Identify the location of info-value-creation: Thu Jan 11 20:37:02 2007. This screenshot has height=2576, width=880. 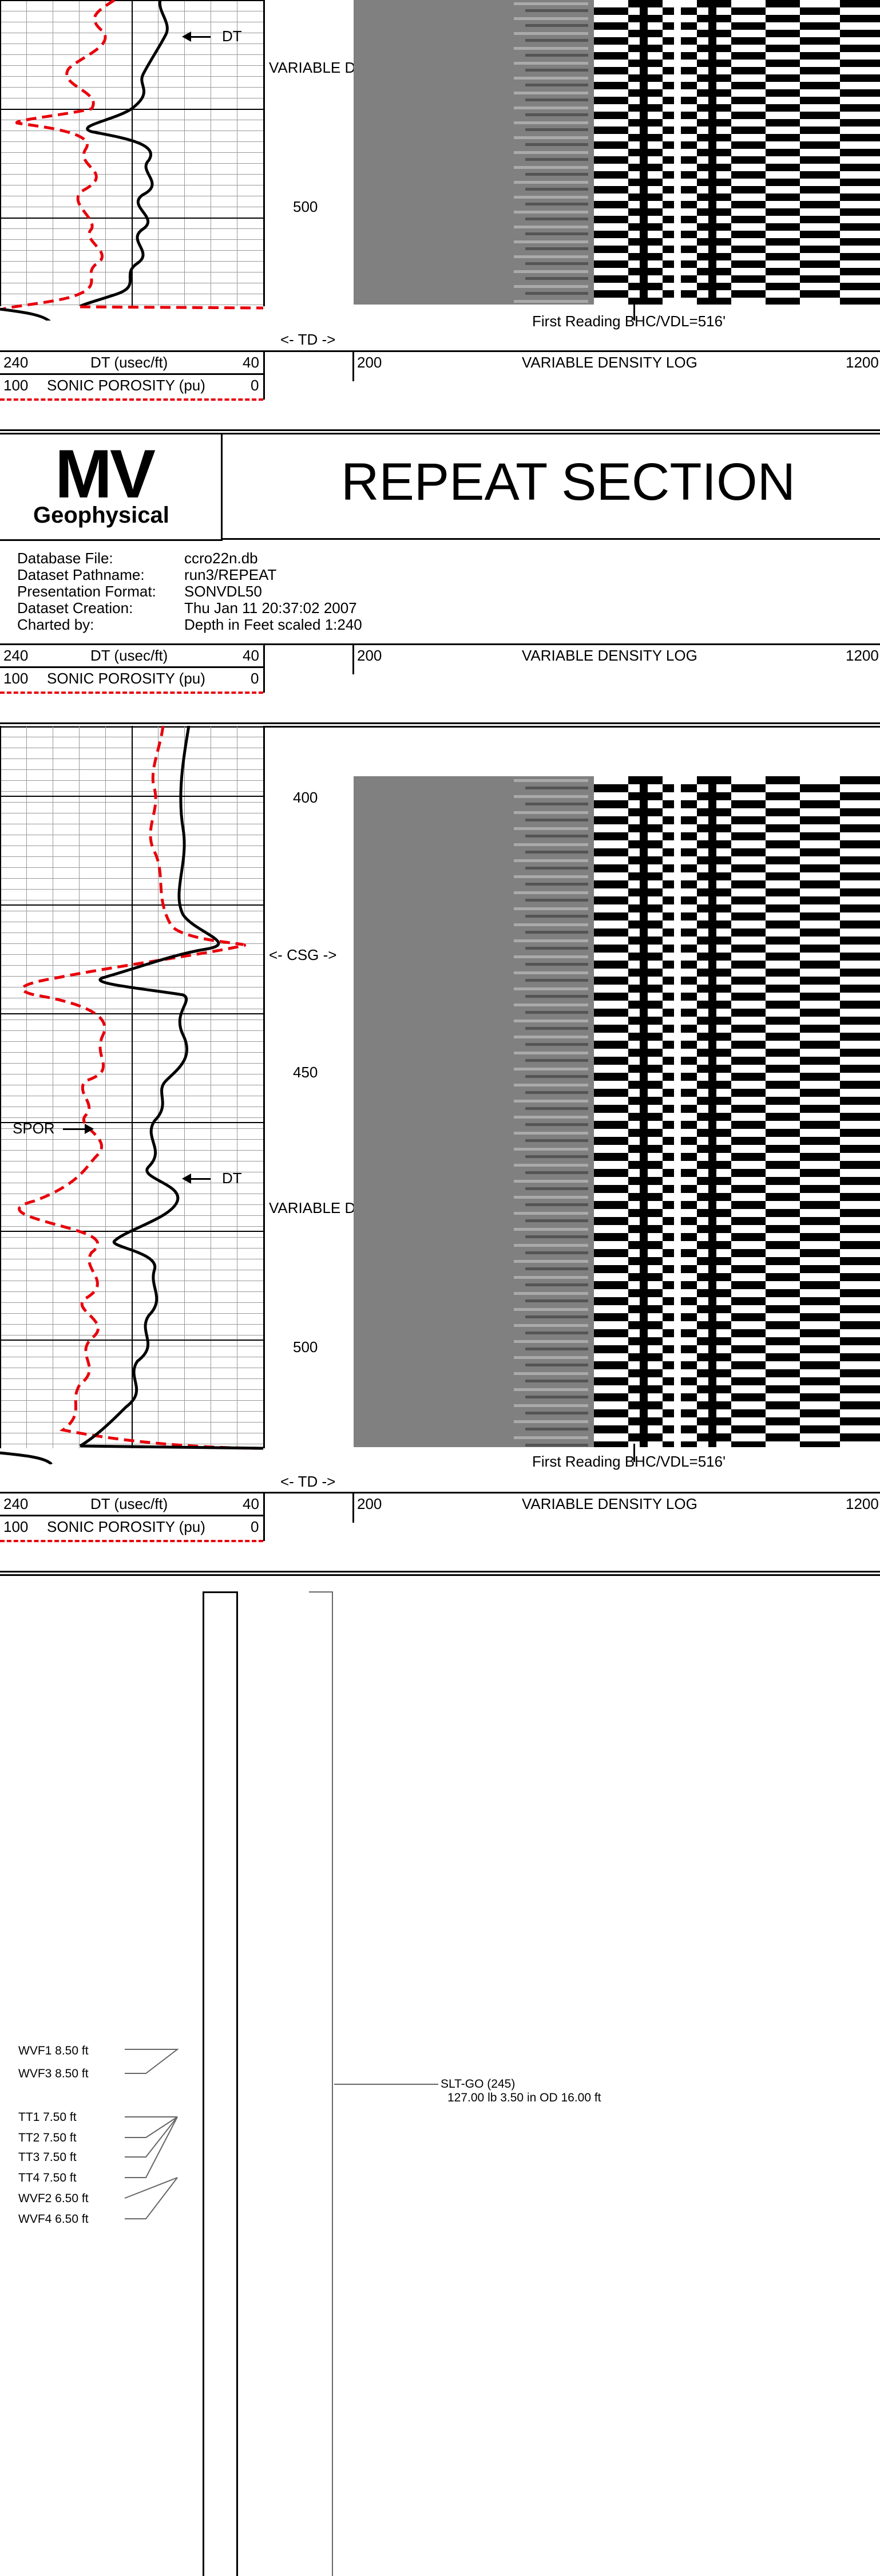
(270, 608).